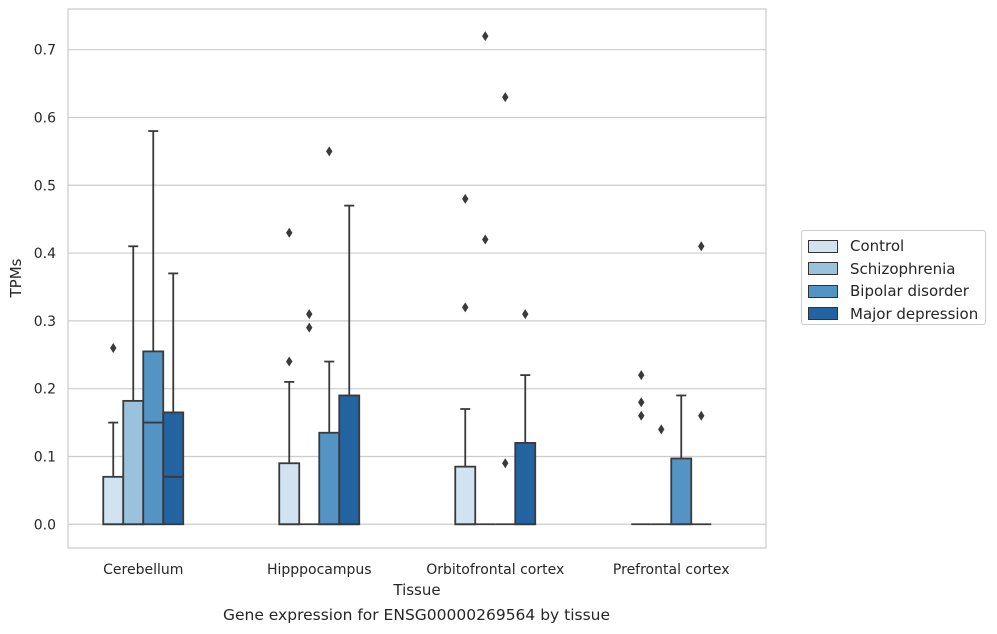 The image size is (997, 634). I want to click on y-tick-label: 0.7, so click(45, 51).